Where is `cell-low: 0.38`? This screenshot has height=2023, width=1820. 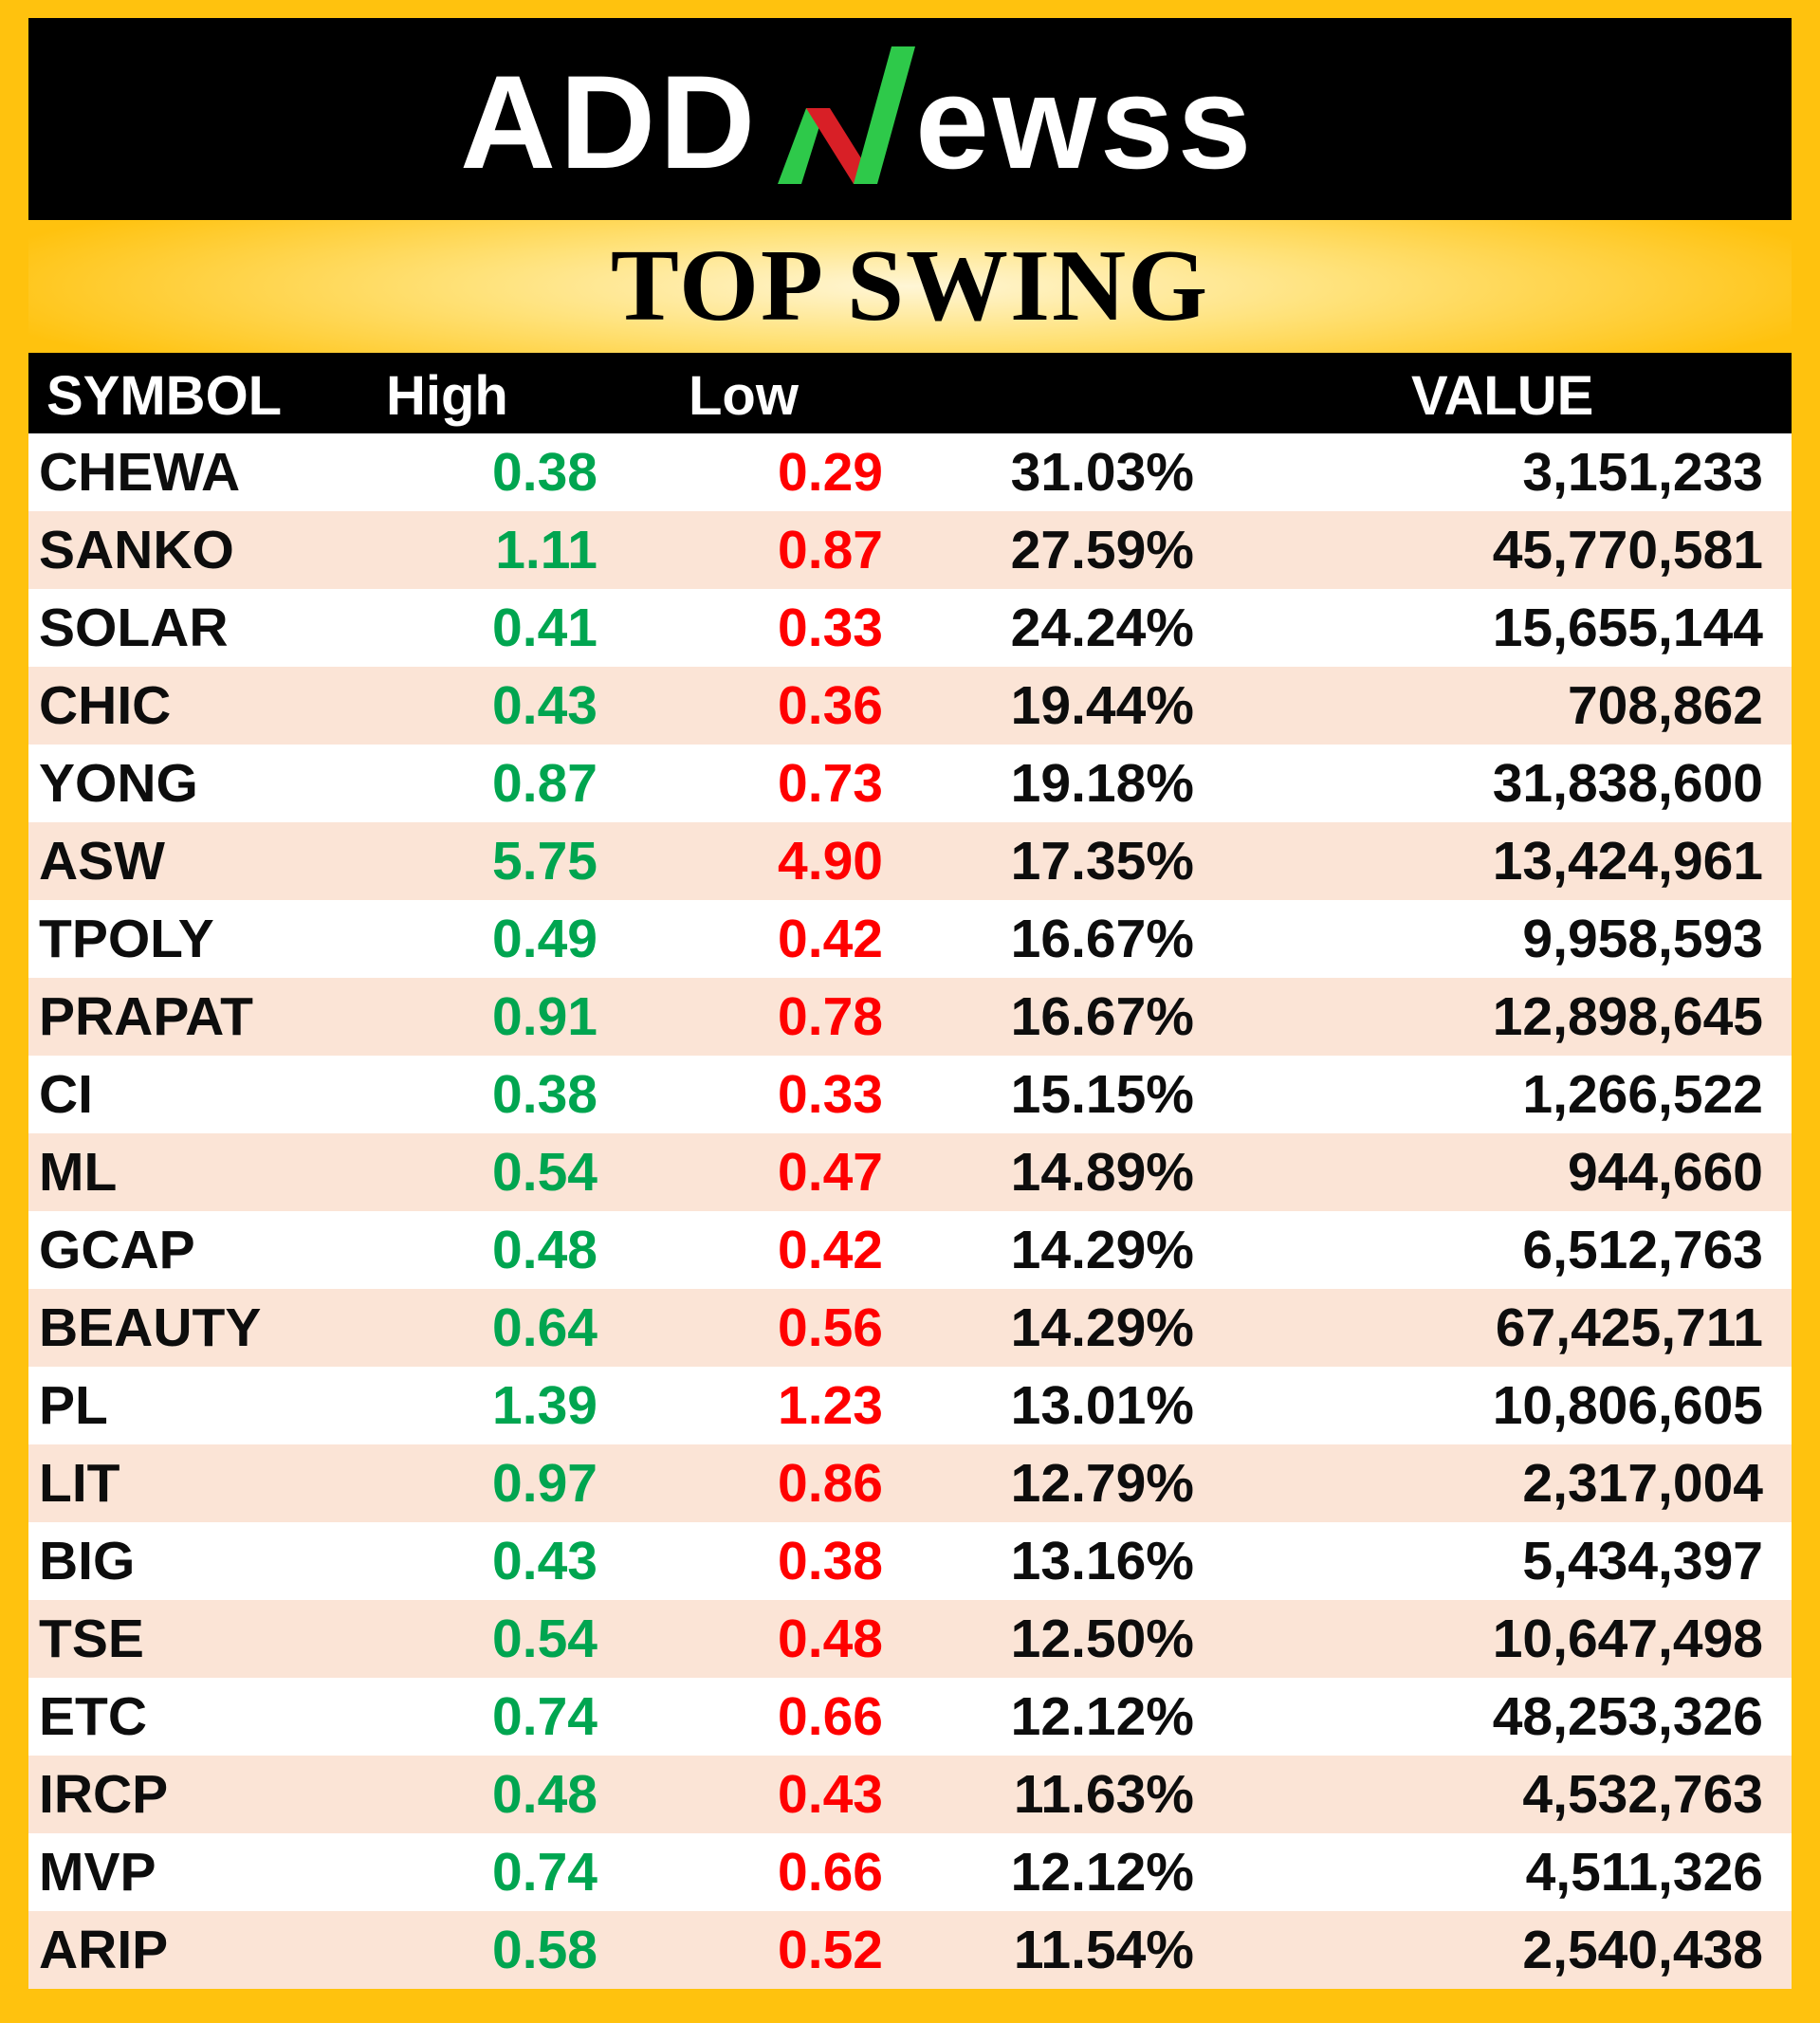 cell-low: 0.38 is located at coordinates (831, 1561).